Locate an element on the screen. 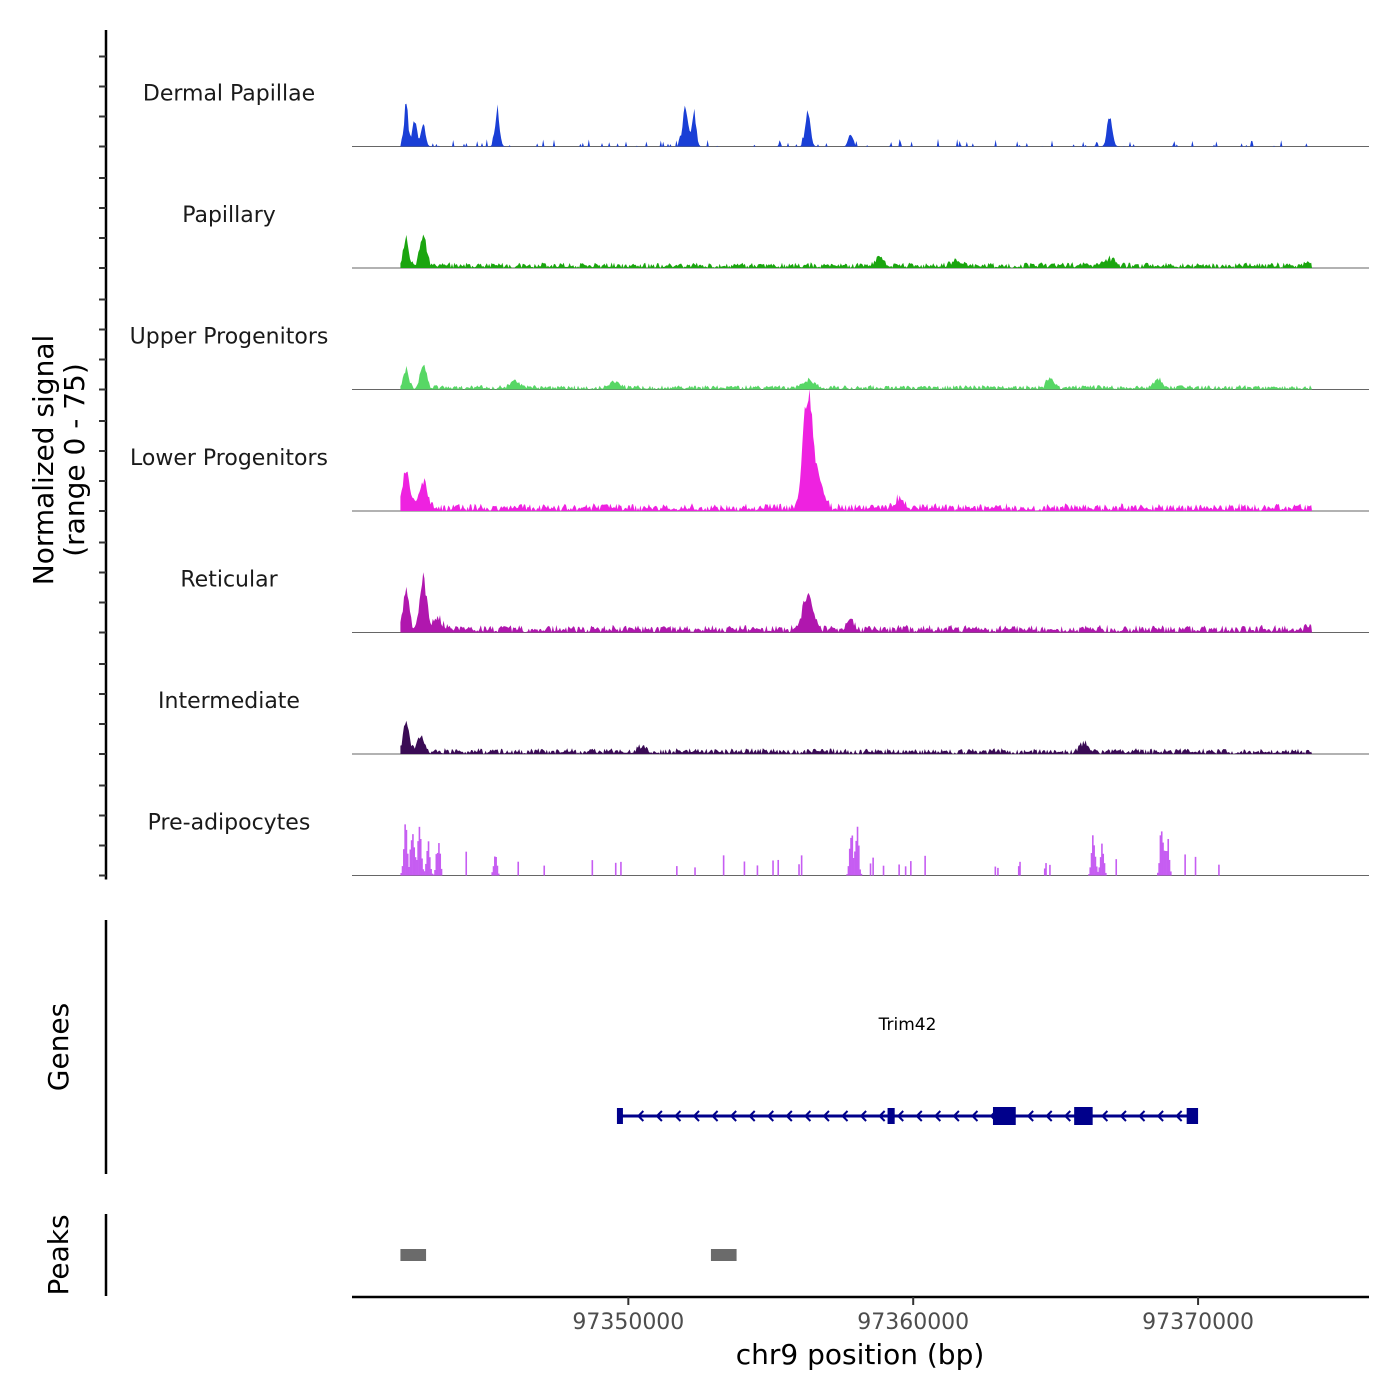  x-axis-title: chr9 position (bp) is located at coordinates (860, 1354).